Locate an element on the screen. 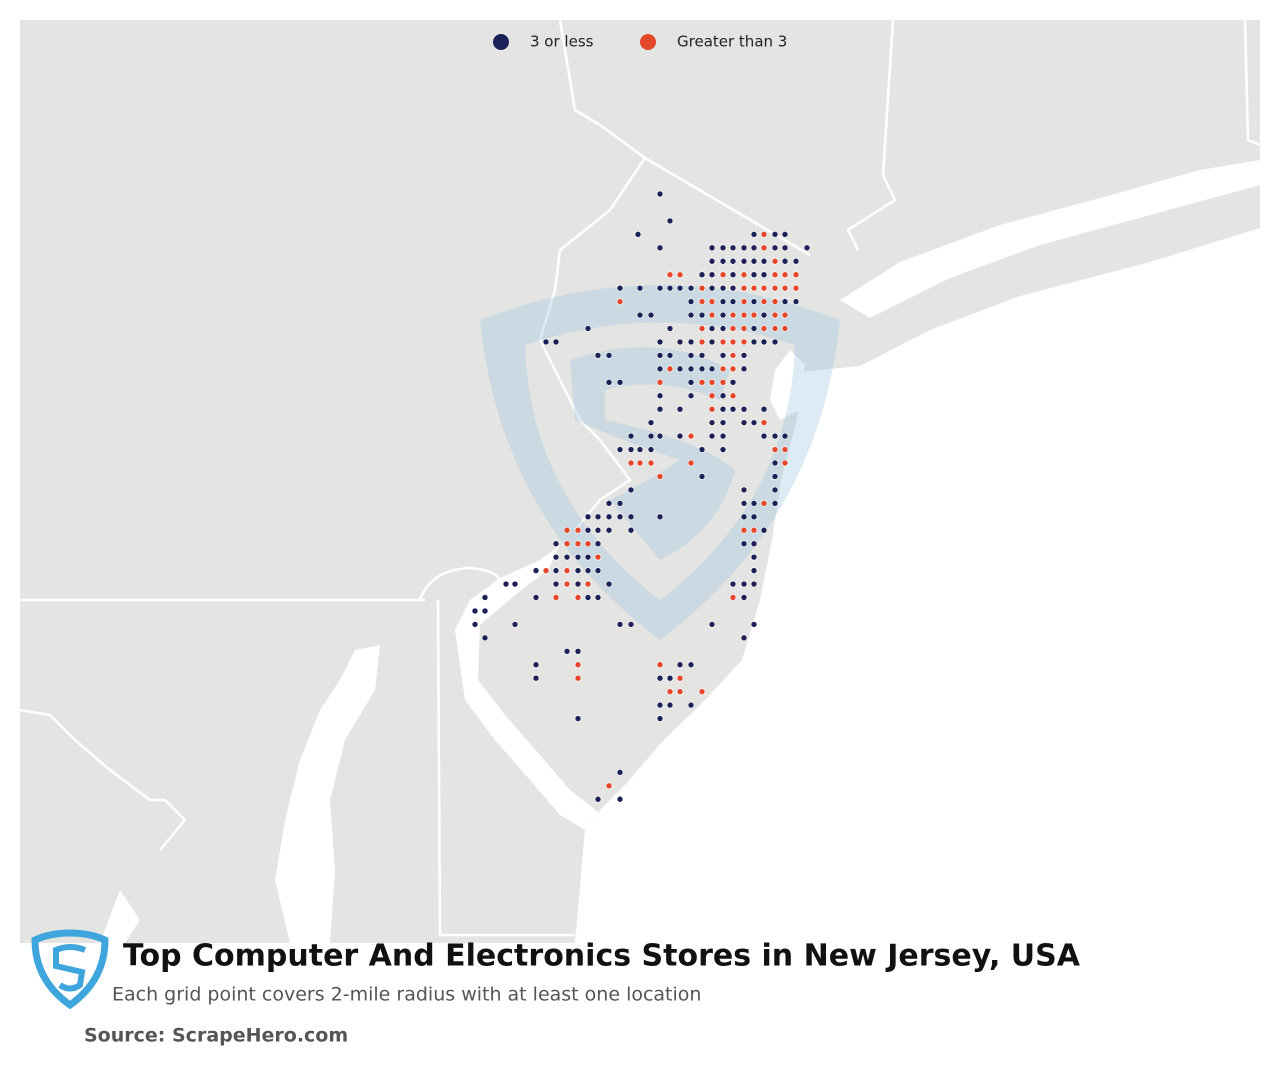 The width and height of the screenshot is (1280, 1069). watermark is located at coordinates (660, 462).